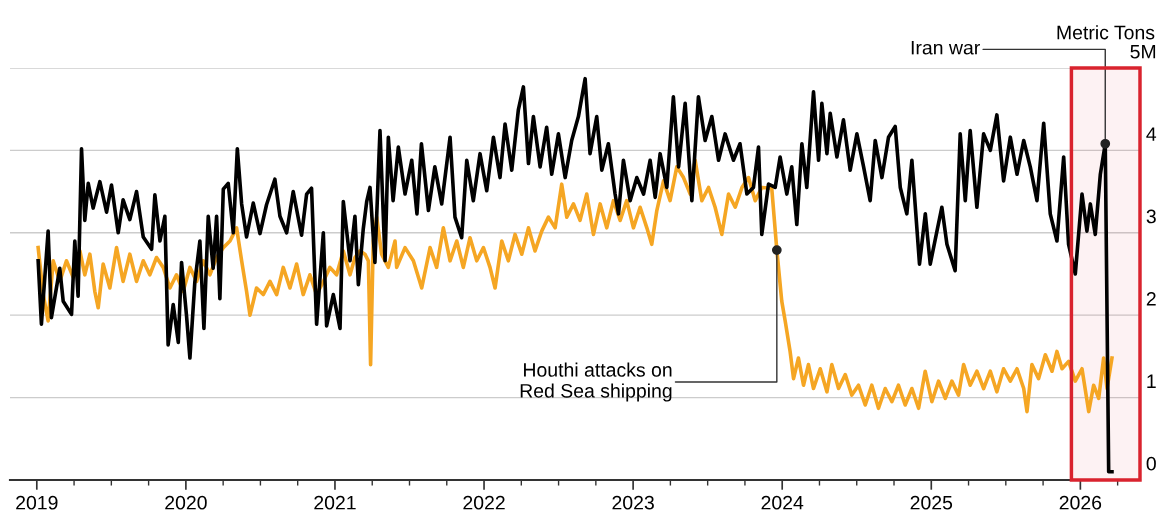 Image resolution: width=1159 pixels, height=515 pixels. What do you see at coordinates (37, 502) in the screenshot?
I see `x-tick-label: 2019` at bounding box center [37, 502].